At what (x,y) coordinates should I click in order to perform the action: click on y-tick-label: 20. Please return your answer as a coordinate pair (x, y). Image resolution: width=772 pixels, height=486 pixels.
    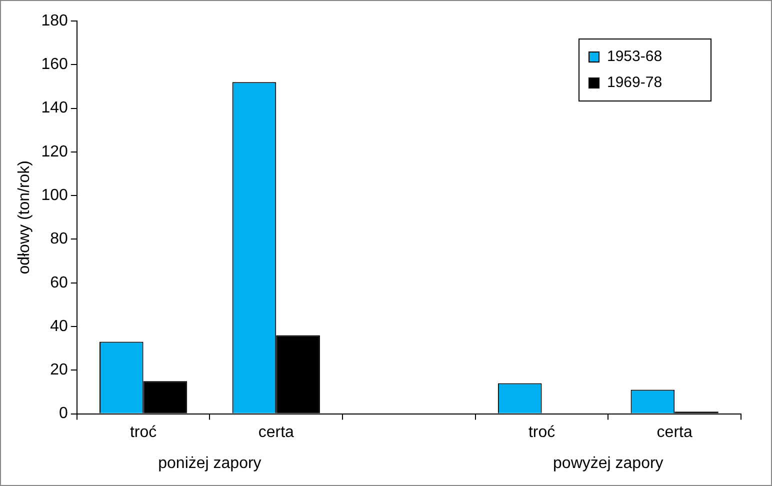
    Looking at the image, I should click on (59, 370).